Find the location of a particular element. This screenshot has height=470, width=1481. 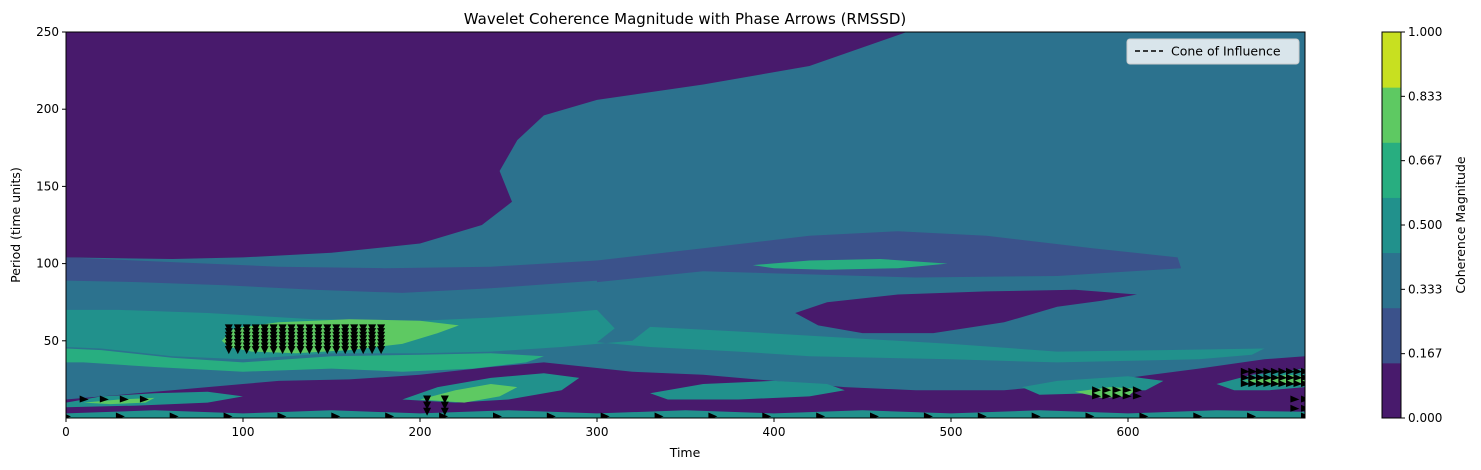

colorbar-tick-label: 0.167 is located at coordinates (1425, 354).